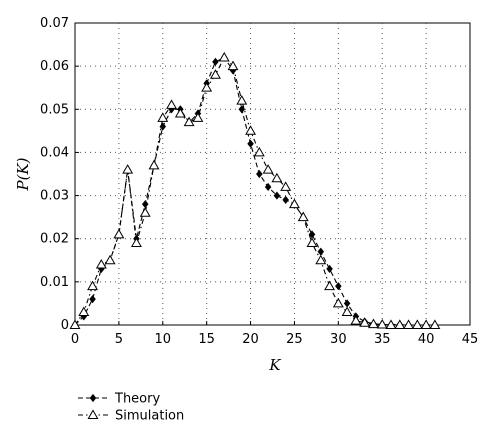 The image size is (500, 445). What do you see at coordinates (54, 109) in the screenshot?
I see `y-tick-label: 0.05` at bounding box center [54, 109].